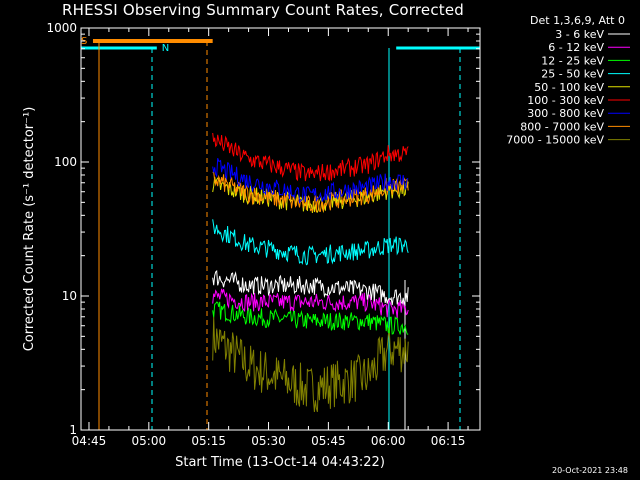 This screenshot has height=480, width=640. I want to click on x-tick-label: 05:15, so click(208, 441).